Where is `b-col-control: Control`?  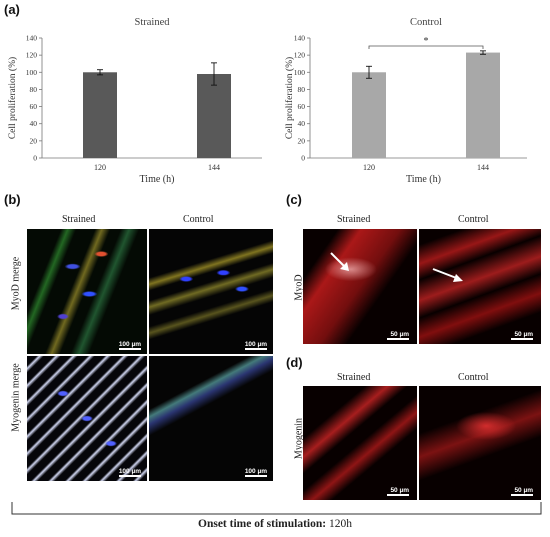
b-col-control: Control is located at coordinates (198, 219).